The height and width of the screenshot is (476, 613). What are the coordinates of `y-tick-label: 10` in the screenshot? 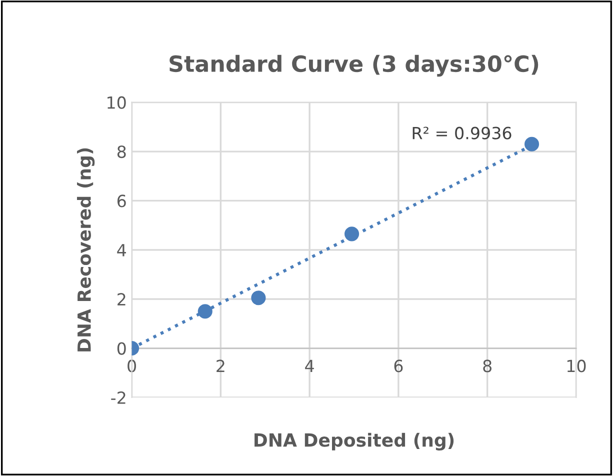 It's located at (117, 102).